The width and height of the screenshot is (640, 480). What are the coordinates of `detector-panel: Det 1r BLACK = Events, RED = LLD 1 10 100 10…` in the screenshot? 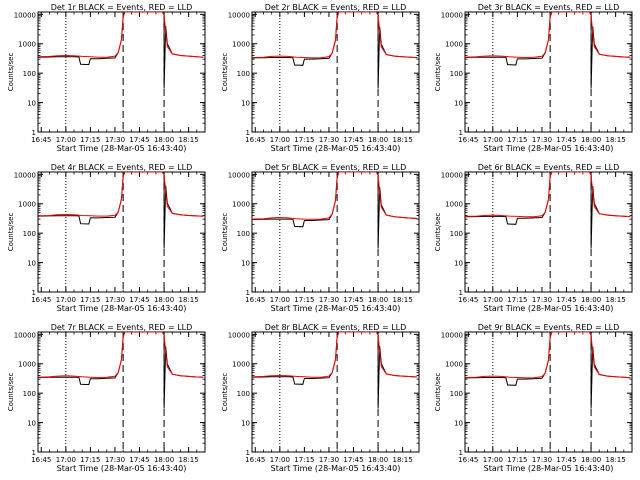 It's located at (106, 78).